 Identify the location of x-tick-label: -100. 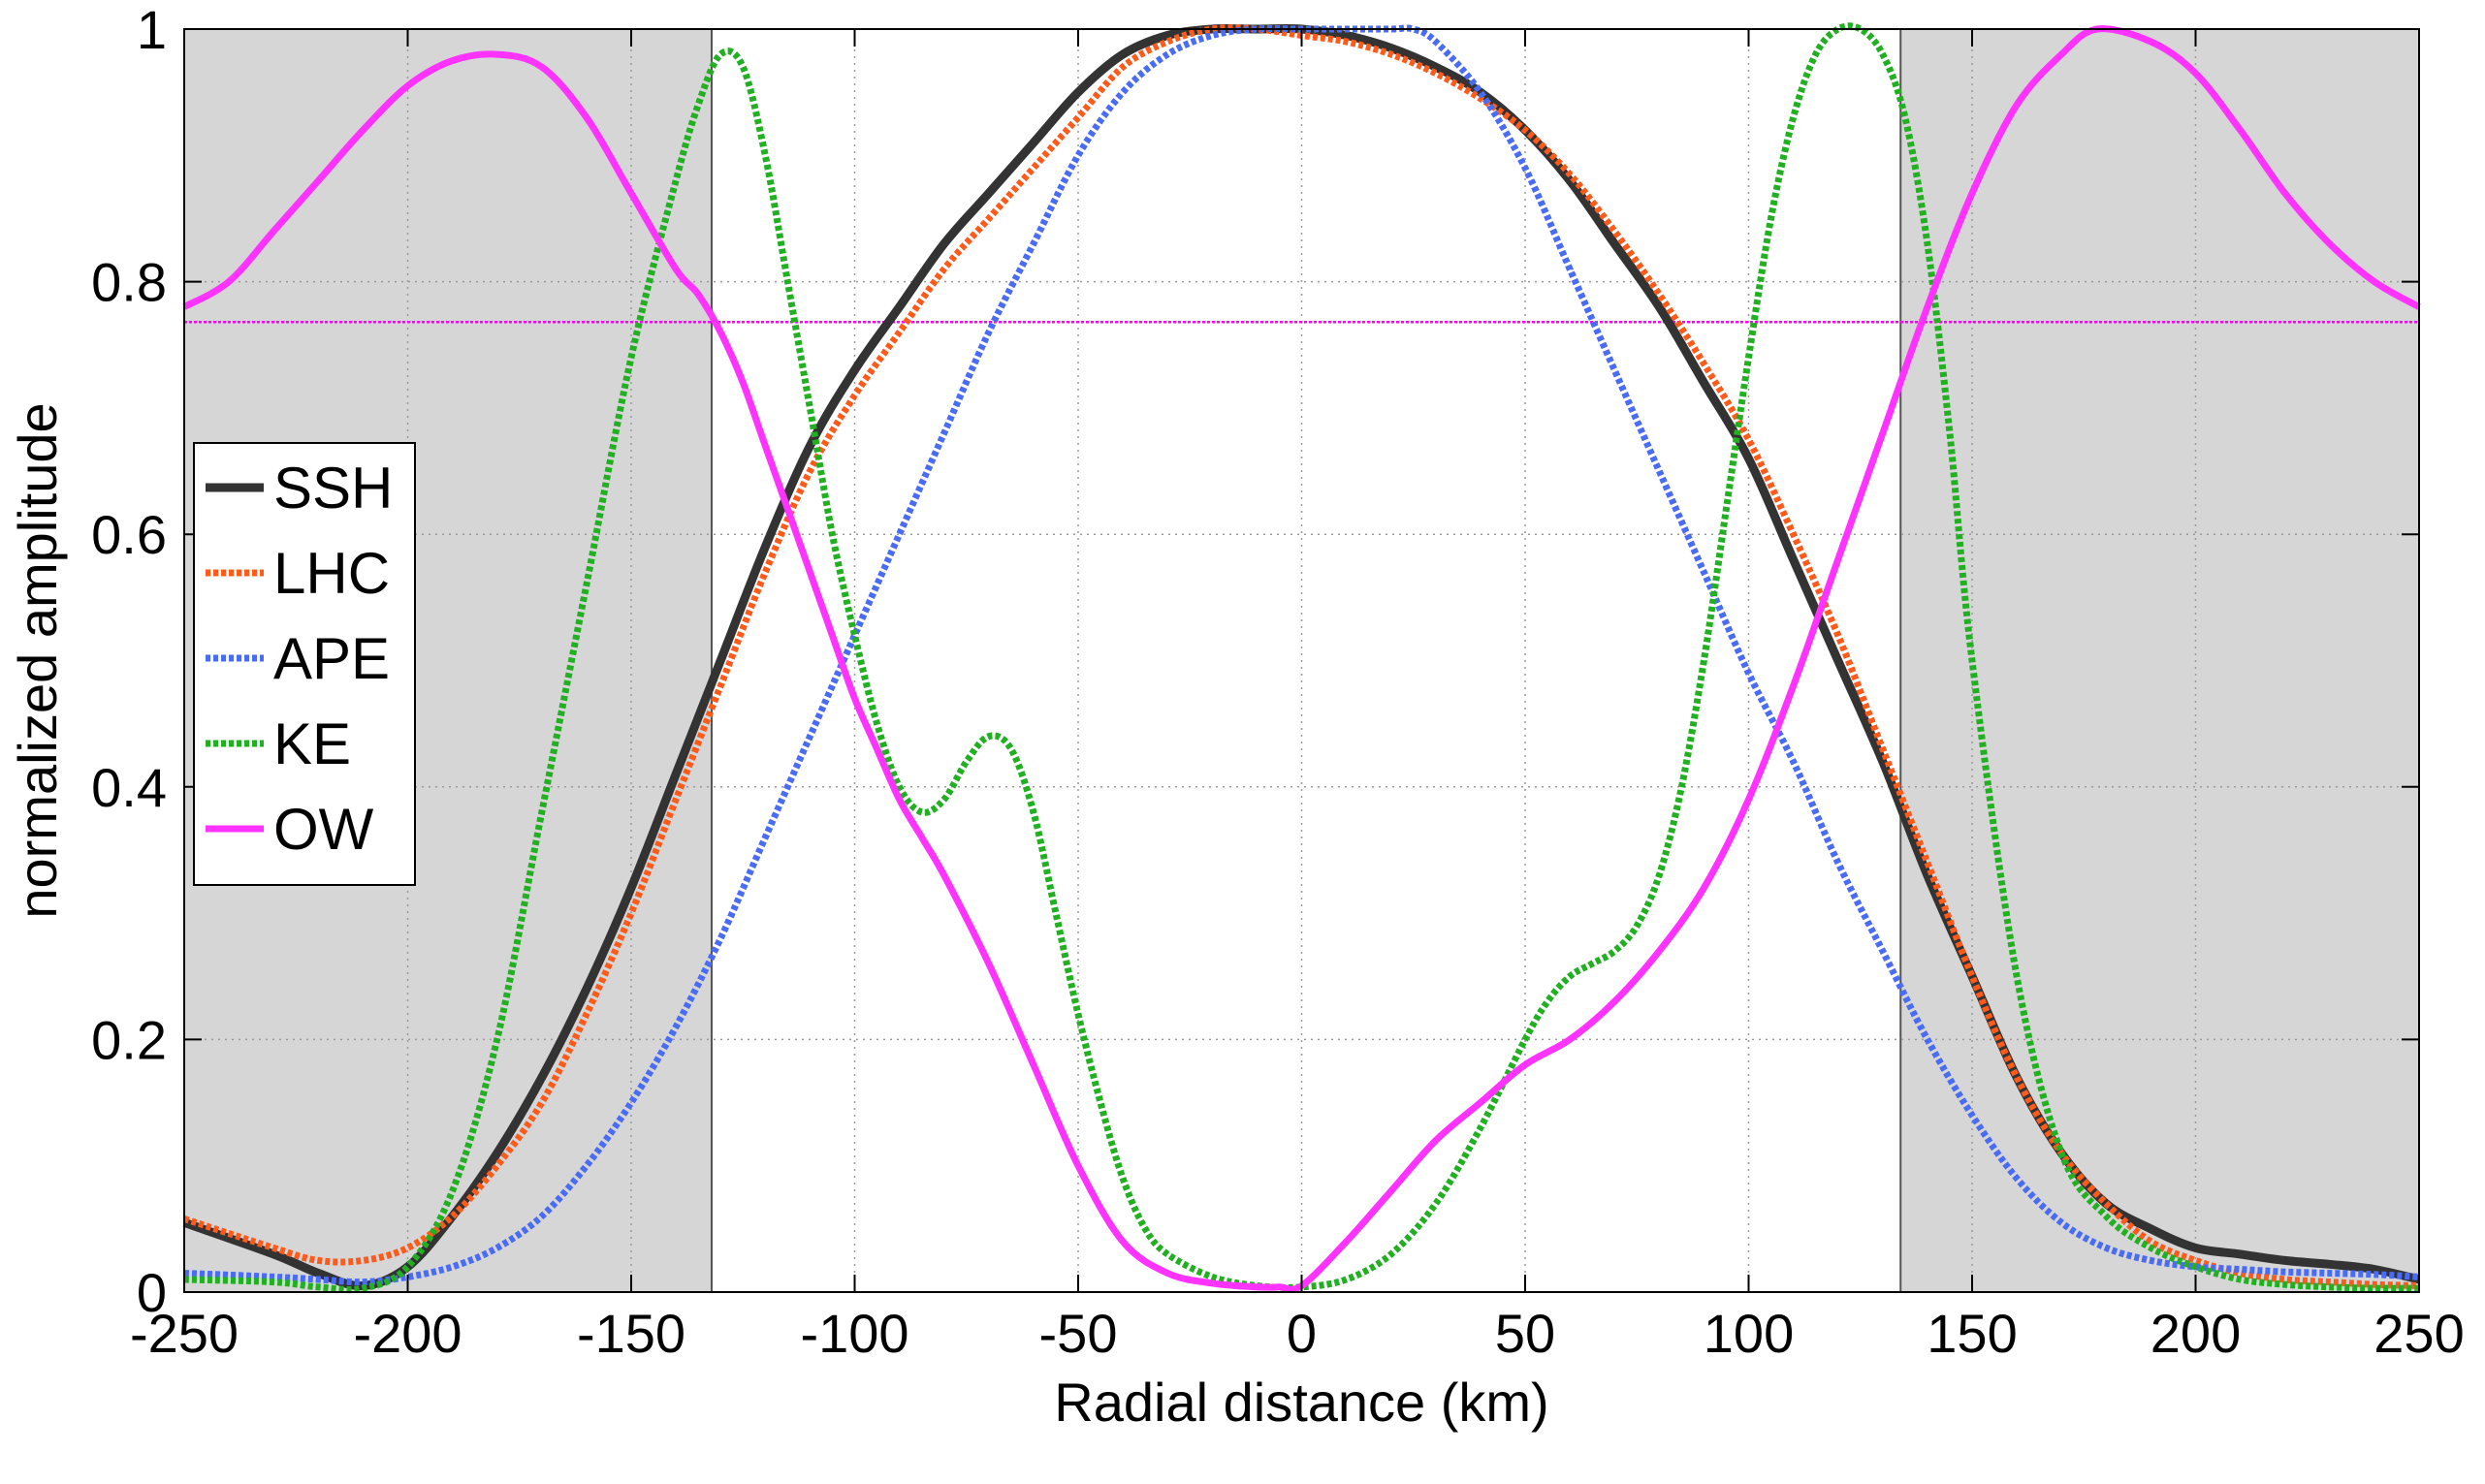
(854, 1333).